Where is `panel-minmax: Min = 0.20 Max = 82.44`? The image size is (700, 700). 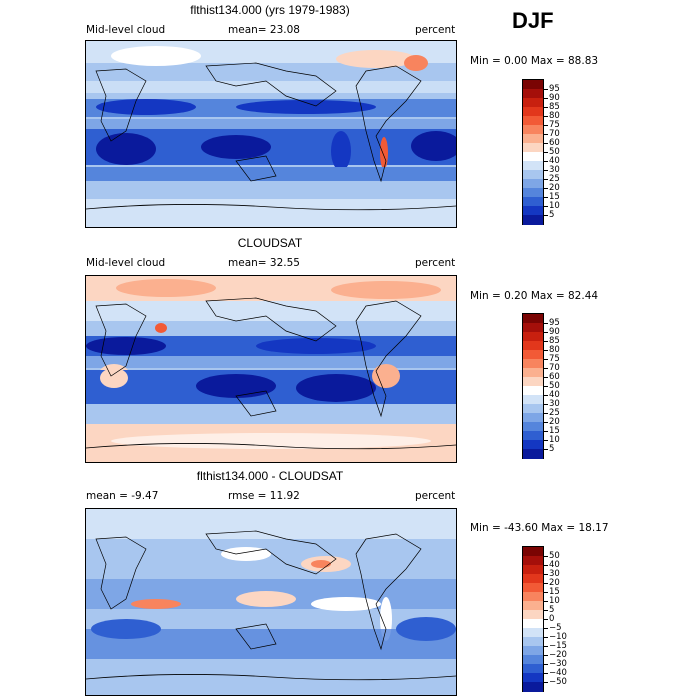
panel-minmax: Min = 0.20 Max = 82.44 is located at coordinates (534, 296).